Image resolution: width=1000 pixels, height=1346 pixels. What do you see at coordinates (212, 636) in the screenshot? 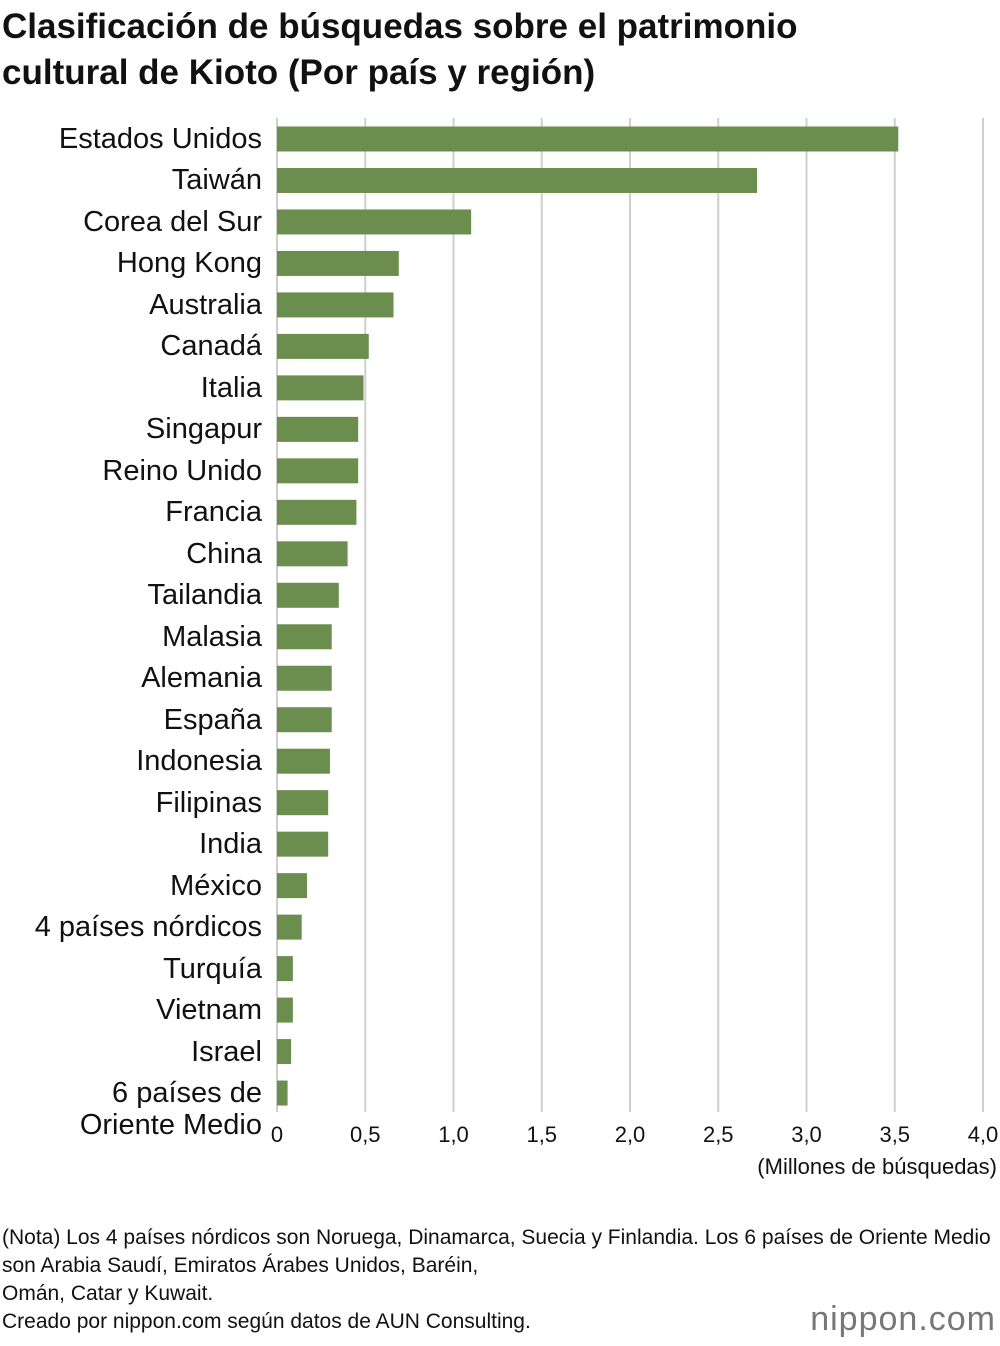
I see `y-tick-label: Malasia` at bounding box center [212, 636].